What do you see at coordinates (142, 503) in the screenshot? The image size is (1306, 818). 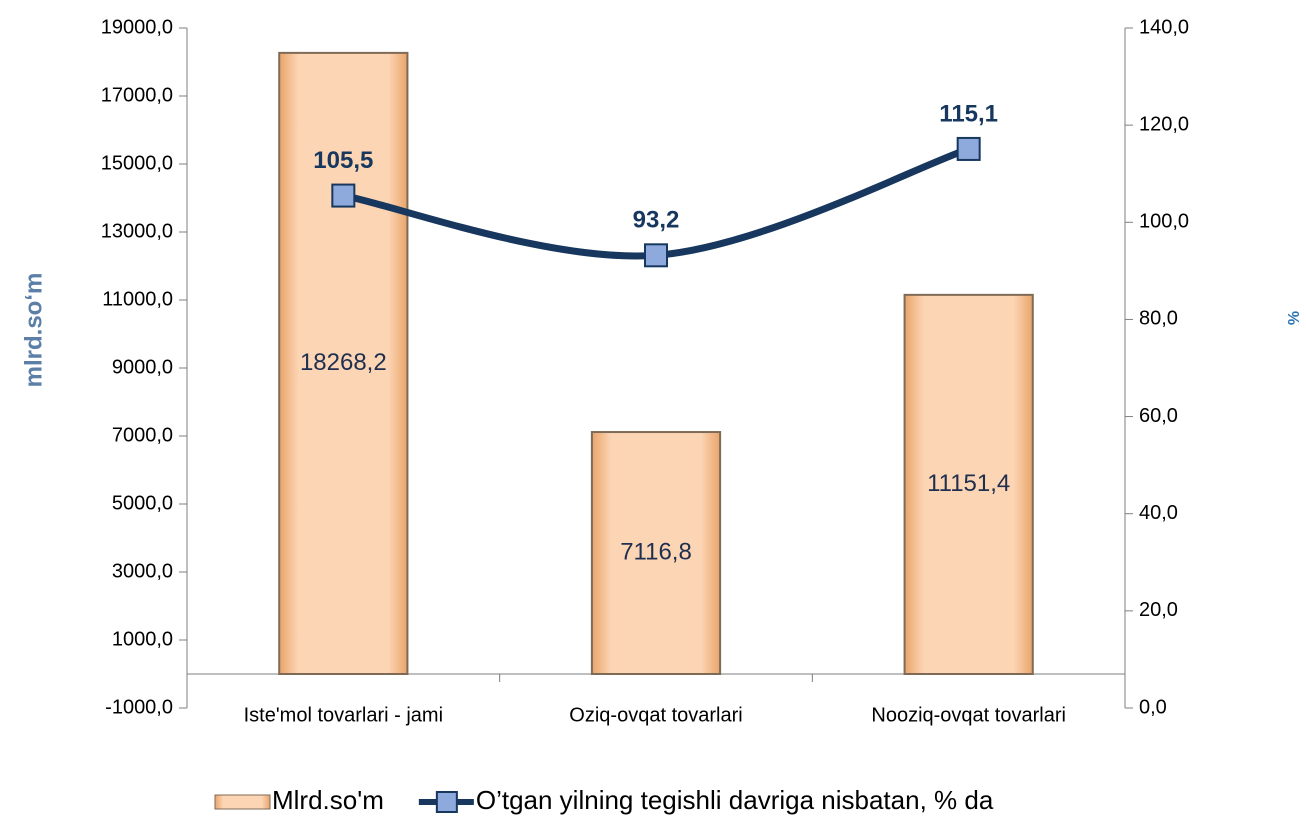 I see `y-tick-label: 5000,0` at bounding box center [142, 503].